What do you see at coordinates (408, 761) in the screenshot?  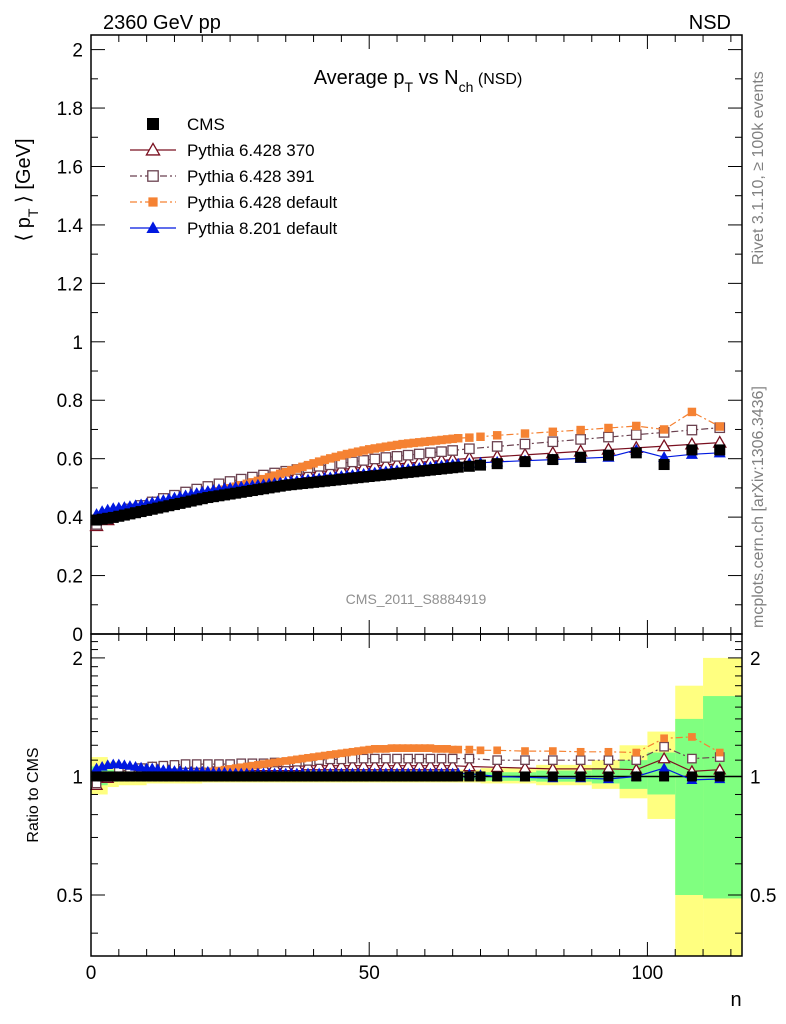 I see `ratio-series-layer` at bounding box center [408, 761].